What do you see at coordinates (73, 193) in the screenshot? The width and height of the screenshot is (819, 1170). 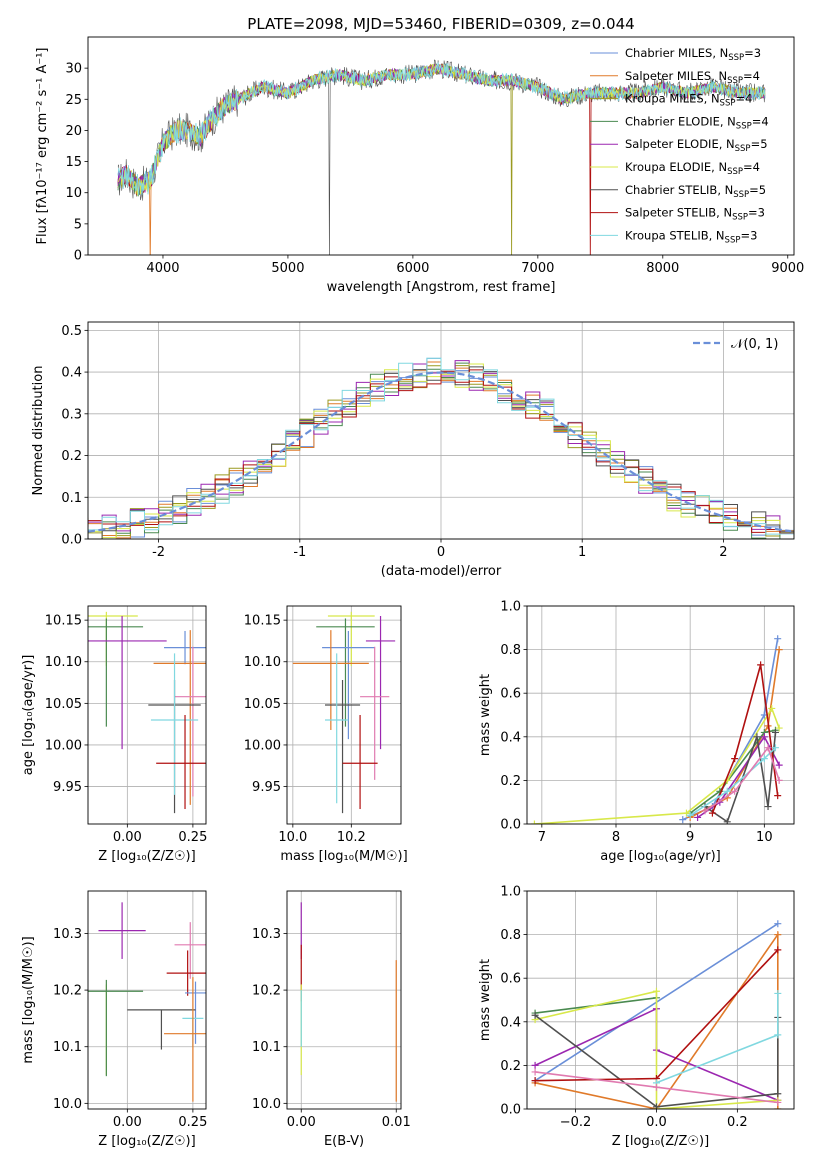 I see `y-tick-label: 10` at bounding box center [73, 193].